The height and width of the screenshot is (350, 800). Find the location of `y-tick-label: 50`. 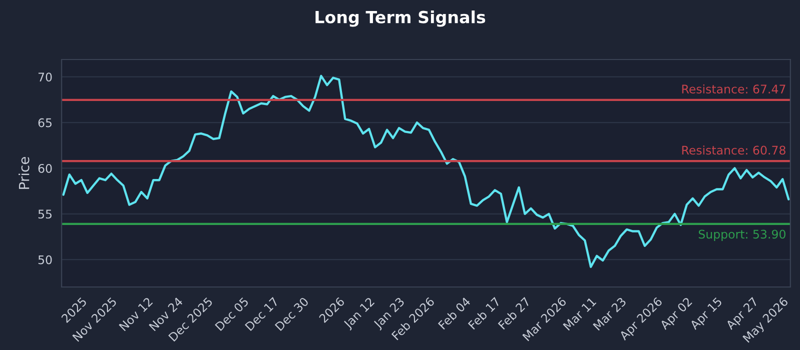

y-tick-label: 50 is located at coordinates (45, 259).